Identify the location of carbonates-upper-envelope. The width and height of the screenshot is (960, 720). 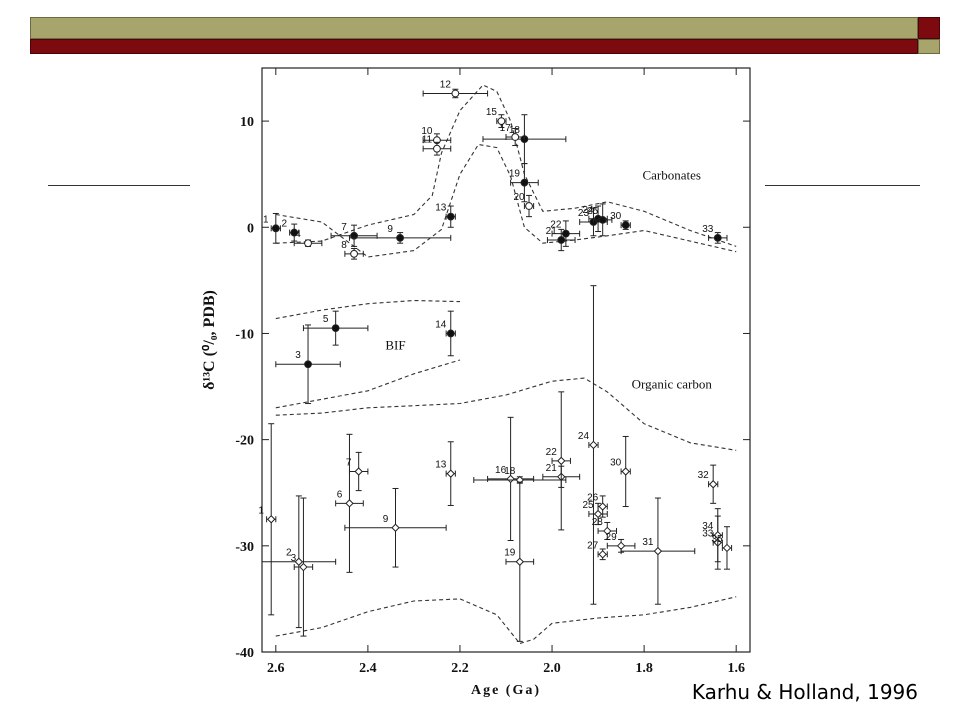
(506, 165).